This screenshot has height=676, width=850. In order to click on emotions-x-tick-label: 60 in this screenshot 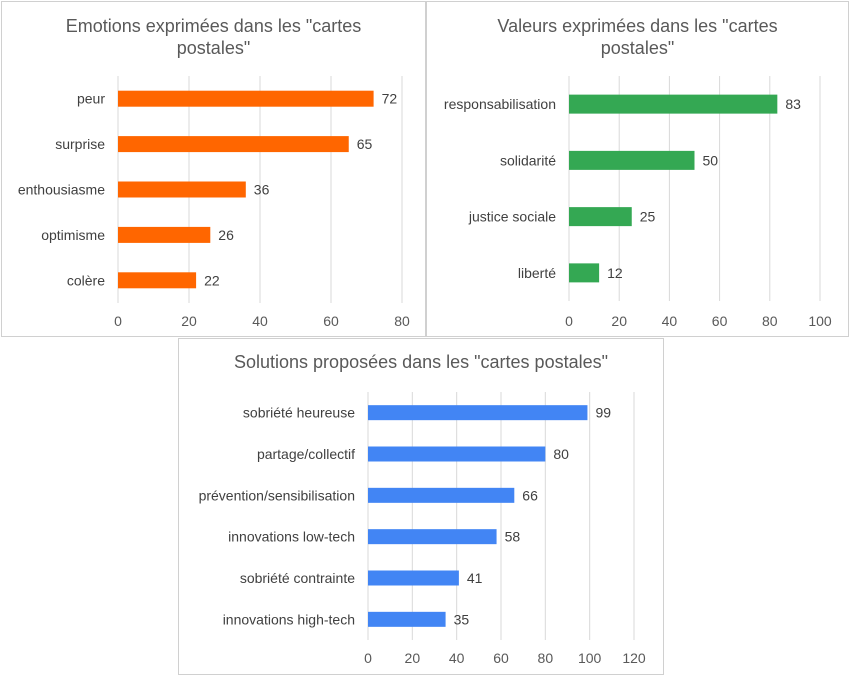, I will do `click(331, 321)`.